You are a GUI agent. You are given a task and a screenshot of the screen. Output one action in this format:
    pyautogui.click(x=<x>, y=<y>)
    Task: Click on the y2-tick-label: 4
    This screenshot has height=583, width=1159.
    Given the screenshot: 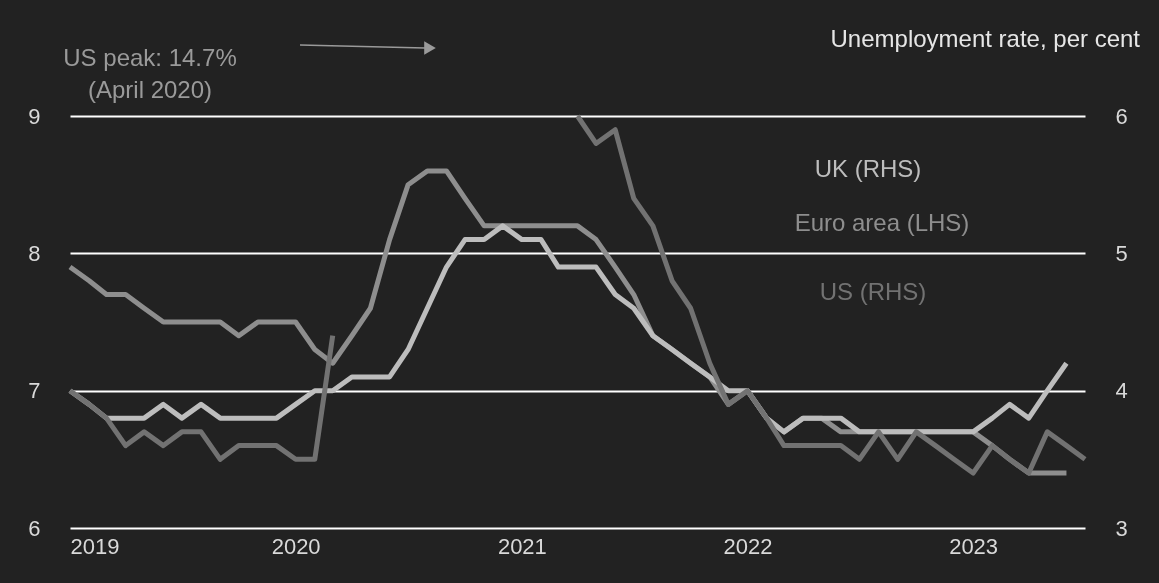 What is the action you would take?
    pyautogui.click(x=1121, y=391)
    